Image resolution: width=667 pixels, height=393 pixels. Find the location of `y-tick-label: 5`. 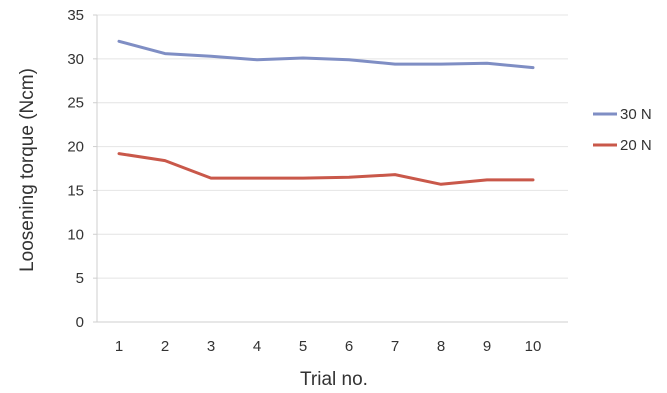

y-tick-label: 5 is located at coordinates (80, 278).